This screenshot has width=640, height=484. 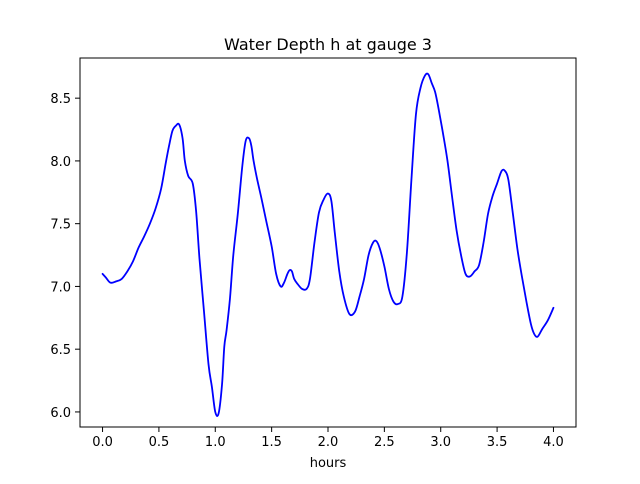 I want to click on x-tick-label: 3.5, so click(x=497, y=442).